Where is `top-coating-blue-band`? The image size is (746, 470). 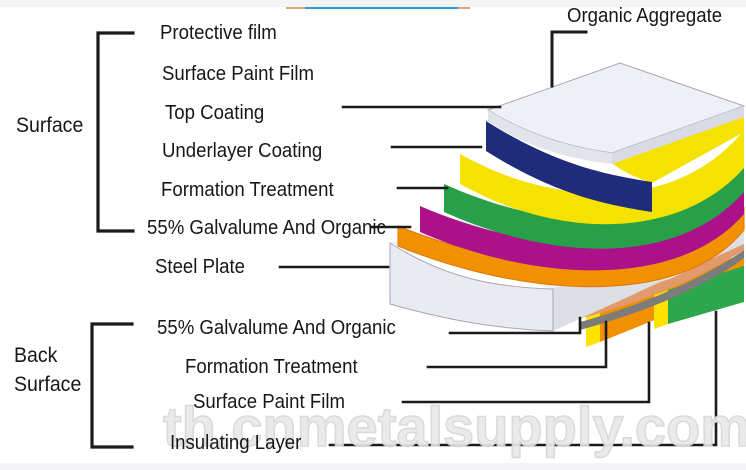
top-coating-blue-band is located at coordinates (569, 166).